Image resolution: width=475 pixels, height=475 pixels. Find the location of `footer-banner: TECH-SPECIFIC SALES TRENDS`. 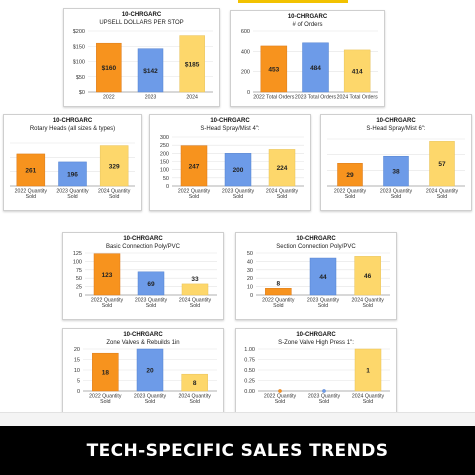

footer-banner: TECH-SPECIFIC SALES TRENDS is located at coordinates (237, 450).